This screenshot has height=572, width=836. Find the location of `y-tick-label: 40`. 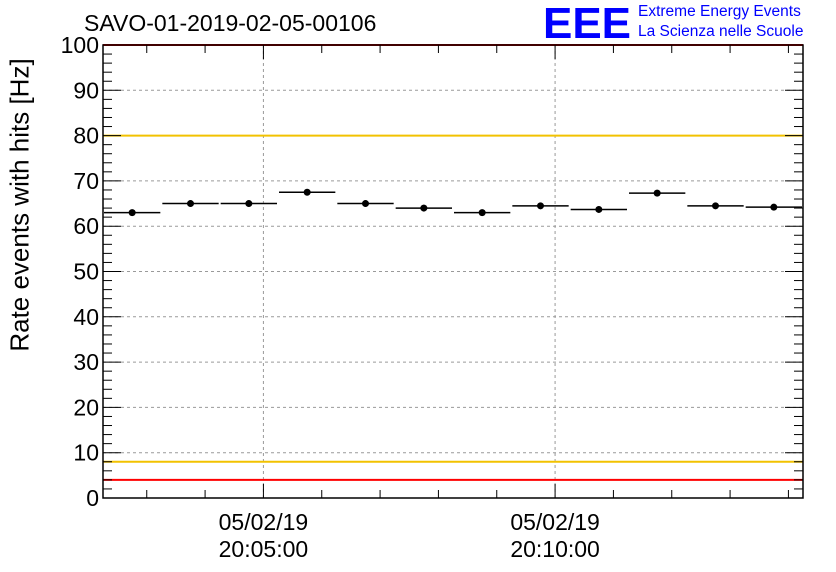

y-tick-label: 40 is located at coordinates (86, 317).